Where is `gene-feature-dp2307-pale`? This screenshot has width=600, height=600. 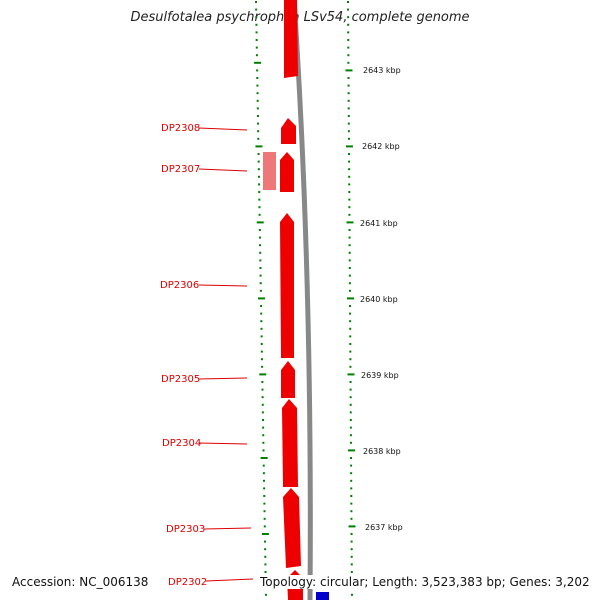
gene-feature-dp2307-pale is located at coordinates (269, 171).